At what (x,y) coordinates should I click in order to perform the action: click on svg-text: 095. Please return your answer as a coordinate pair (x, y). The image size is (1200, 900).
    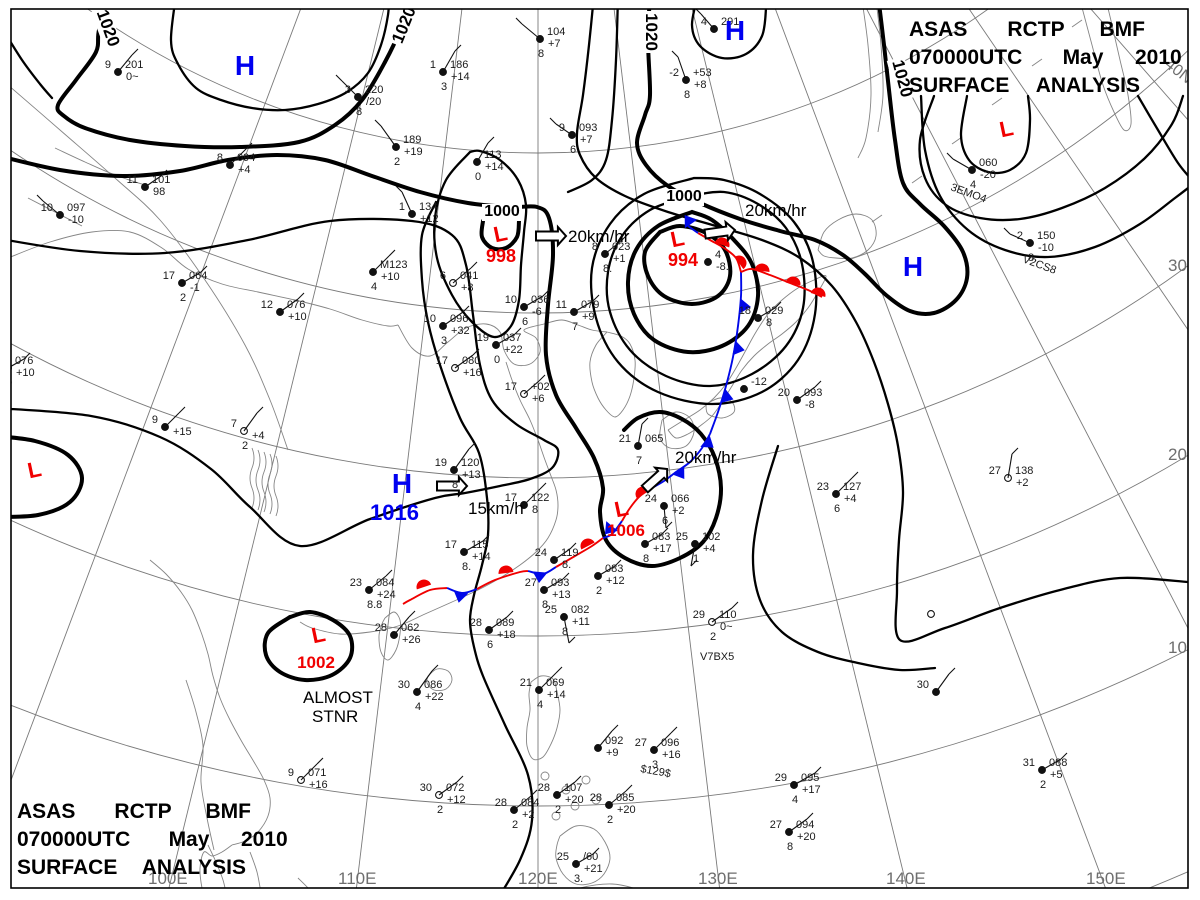
    Looking at the image, I should click on (810, 778).